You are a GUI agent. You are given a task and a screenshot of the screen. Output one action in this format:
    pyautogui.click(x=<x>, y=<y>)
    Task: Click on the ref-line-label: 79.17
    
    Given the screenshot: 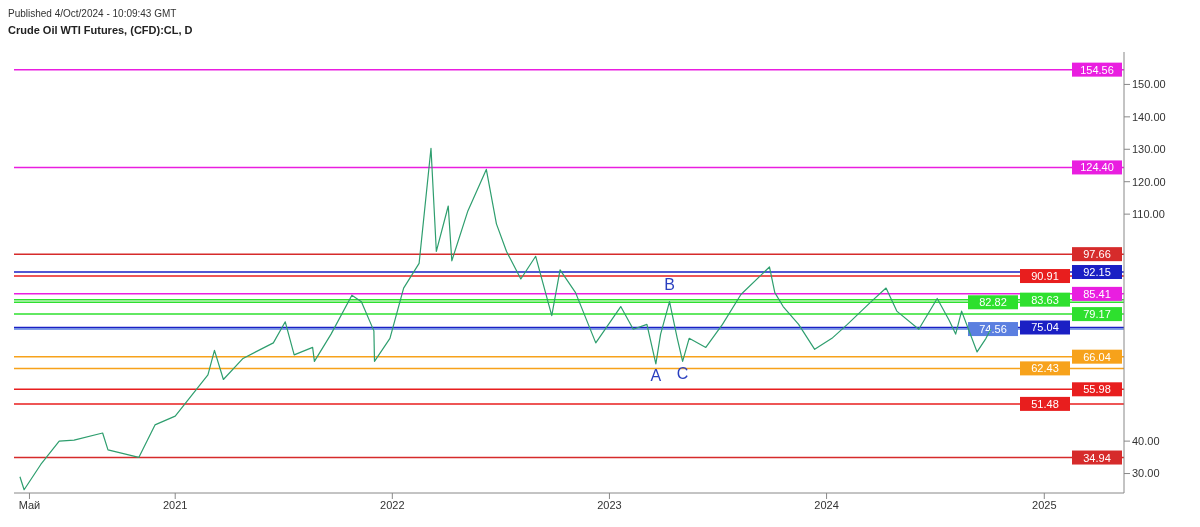 What is the action you would take?
    pyautogui.click(x=1097, y=314)
    